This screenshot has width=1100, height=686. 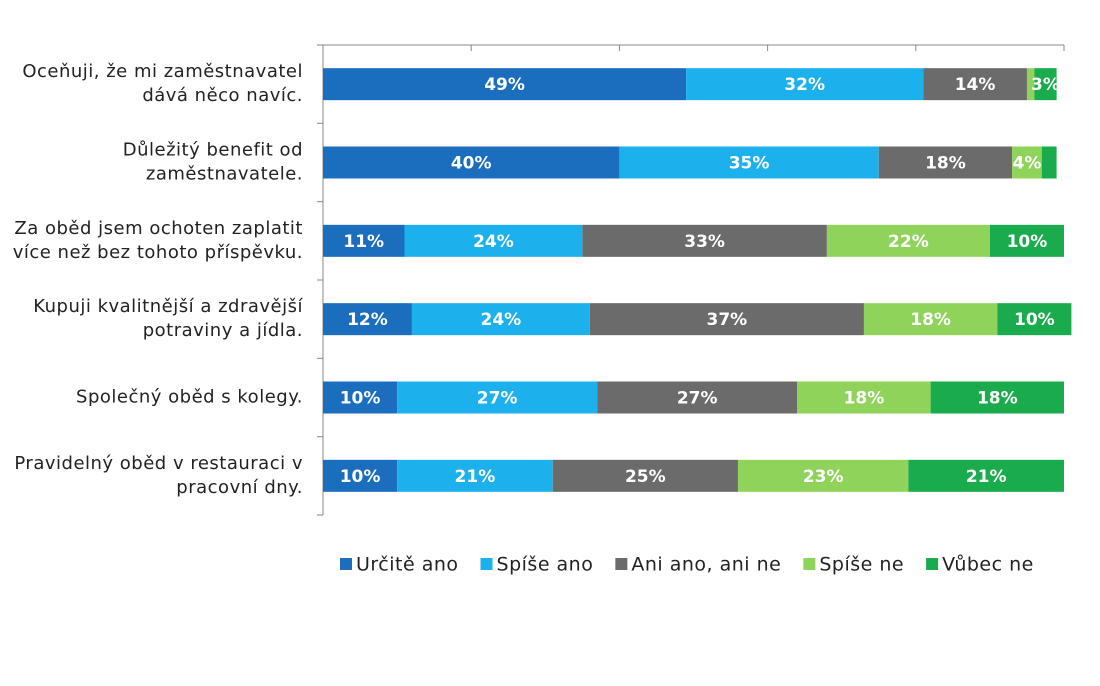 I want to click on legend-label: Spíše ano, so click(x=545, y=565).